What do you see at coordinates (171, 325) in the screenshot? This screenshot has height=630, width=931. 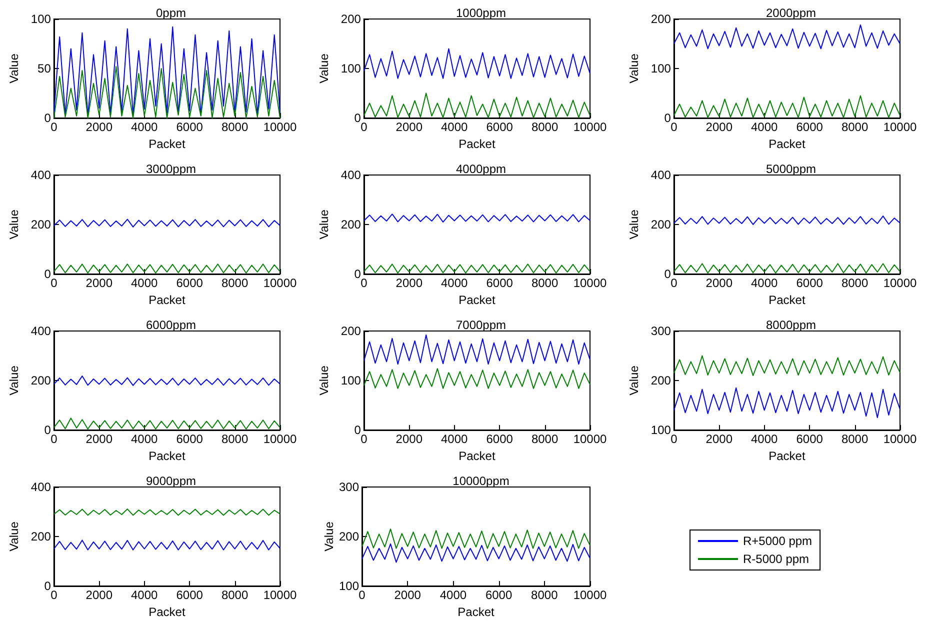 I see `chart-title: 6000ppm` at bounding box center [171, 325].